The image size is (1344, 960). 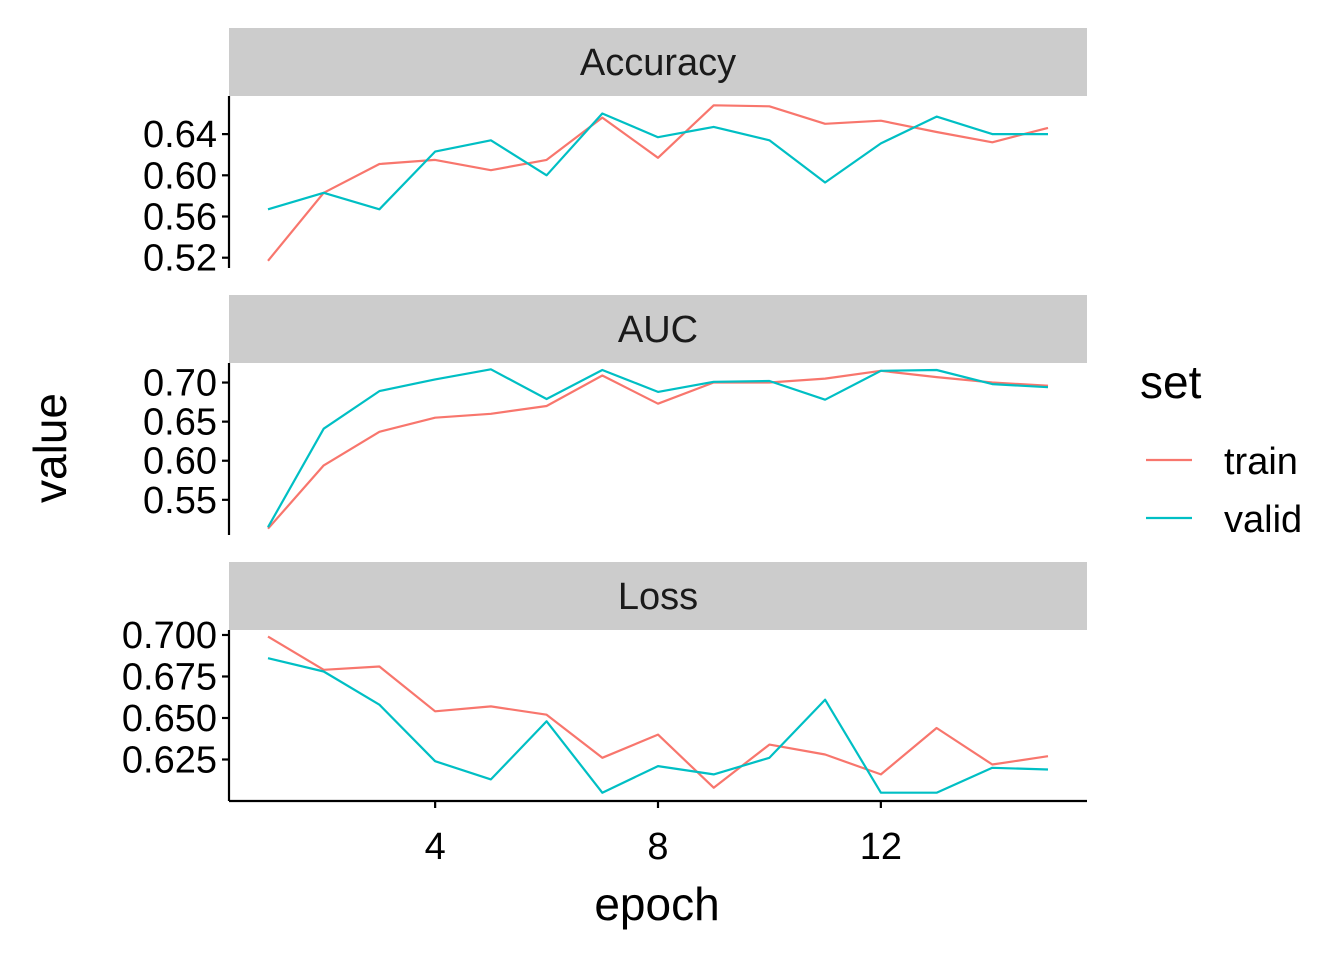 What do you see at coordinates (1171, 382) in the screenshot?
I see `legend-title: set` at bounding box center [1171, 382].